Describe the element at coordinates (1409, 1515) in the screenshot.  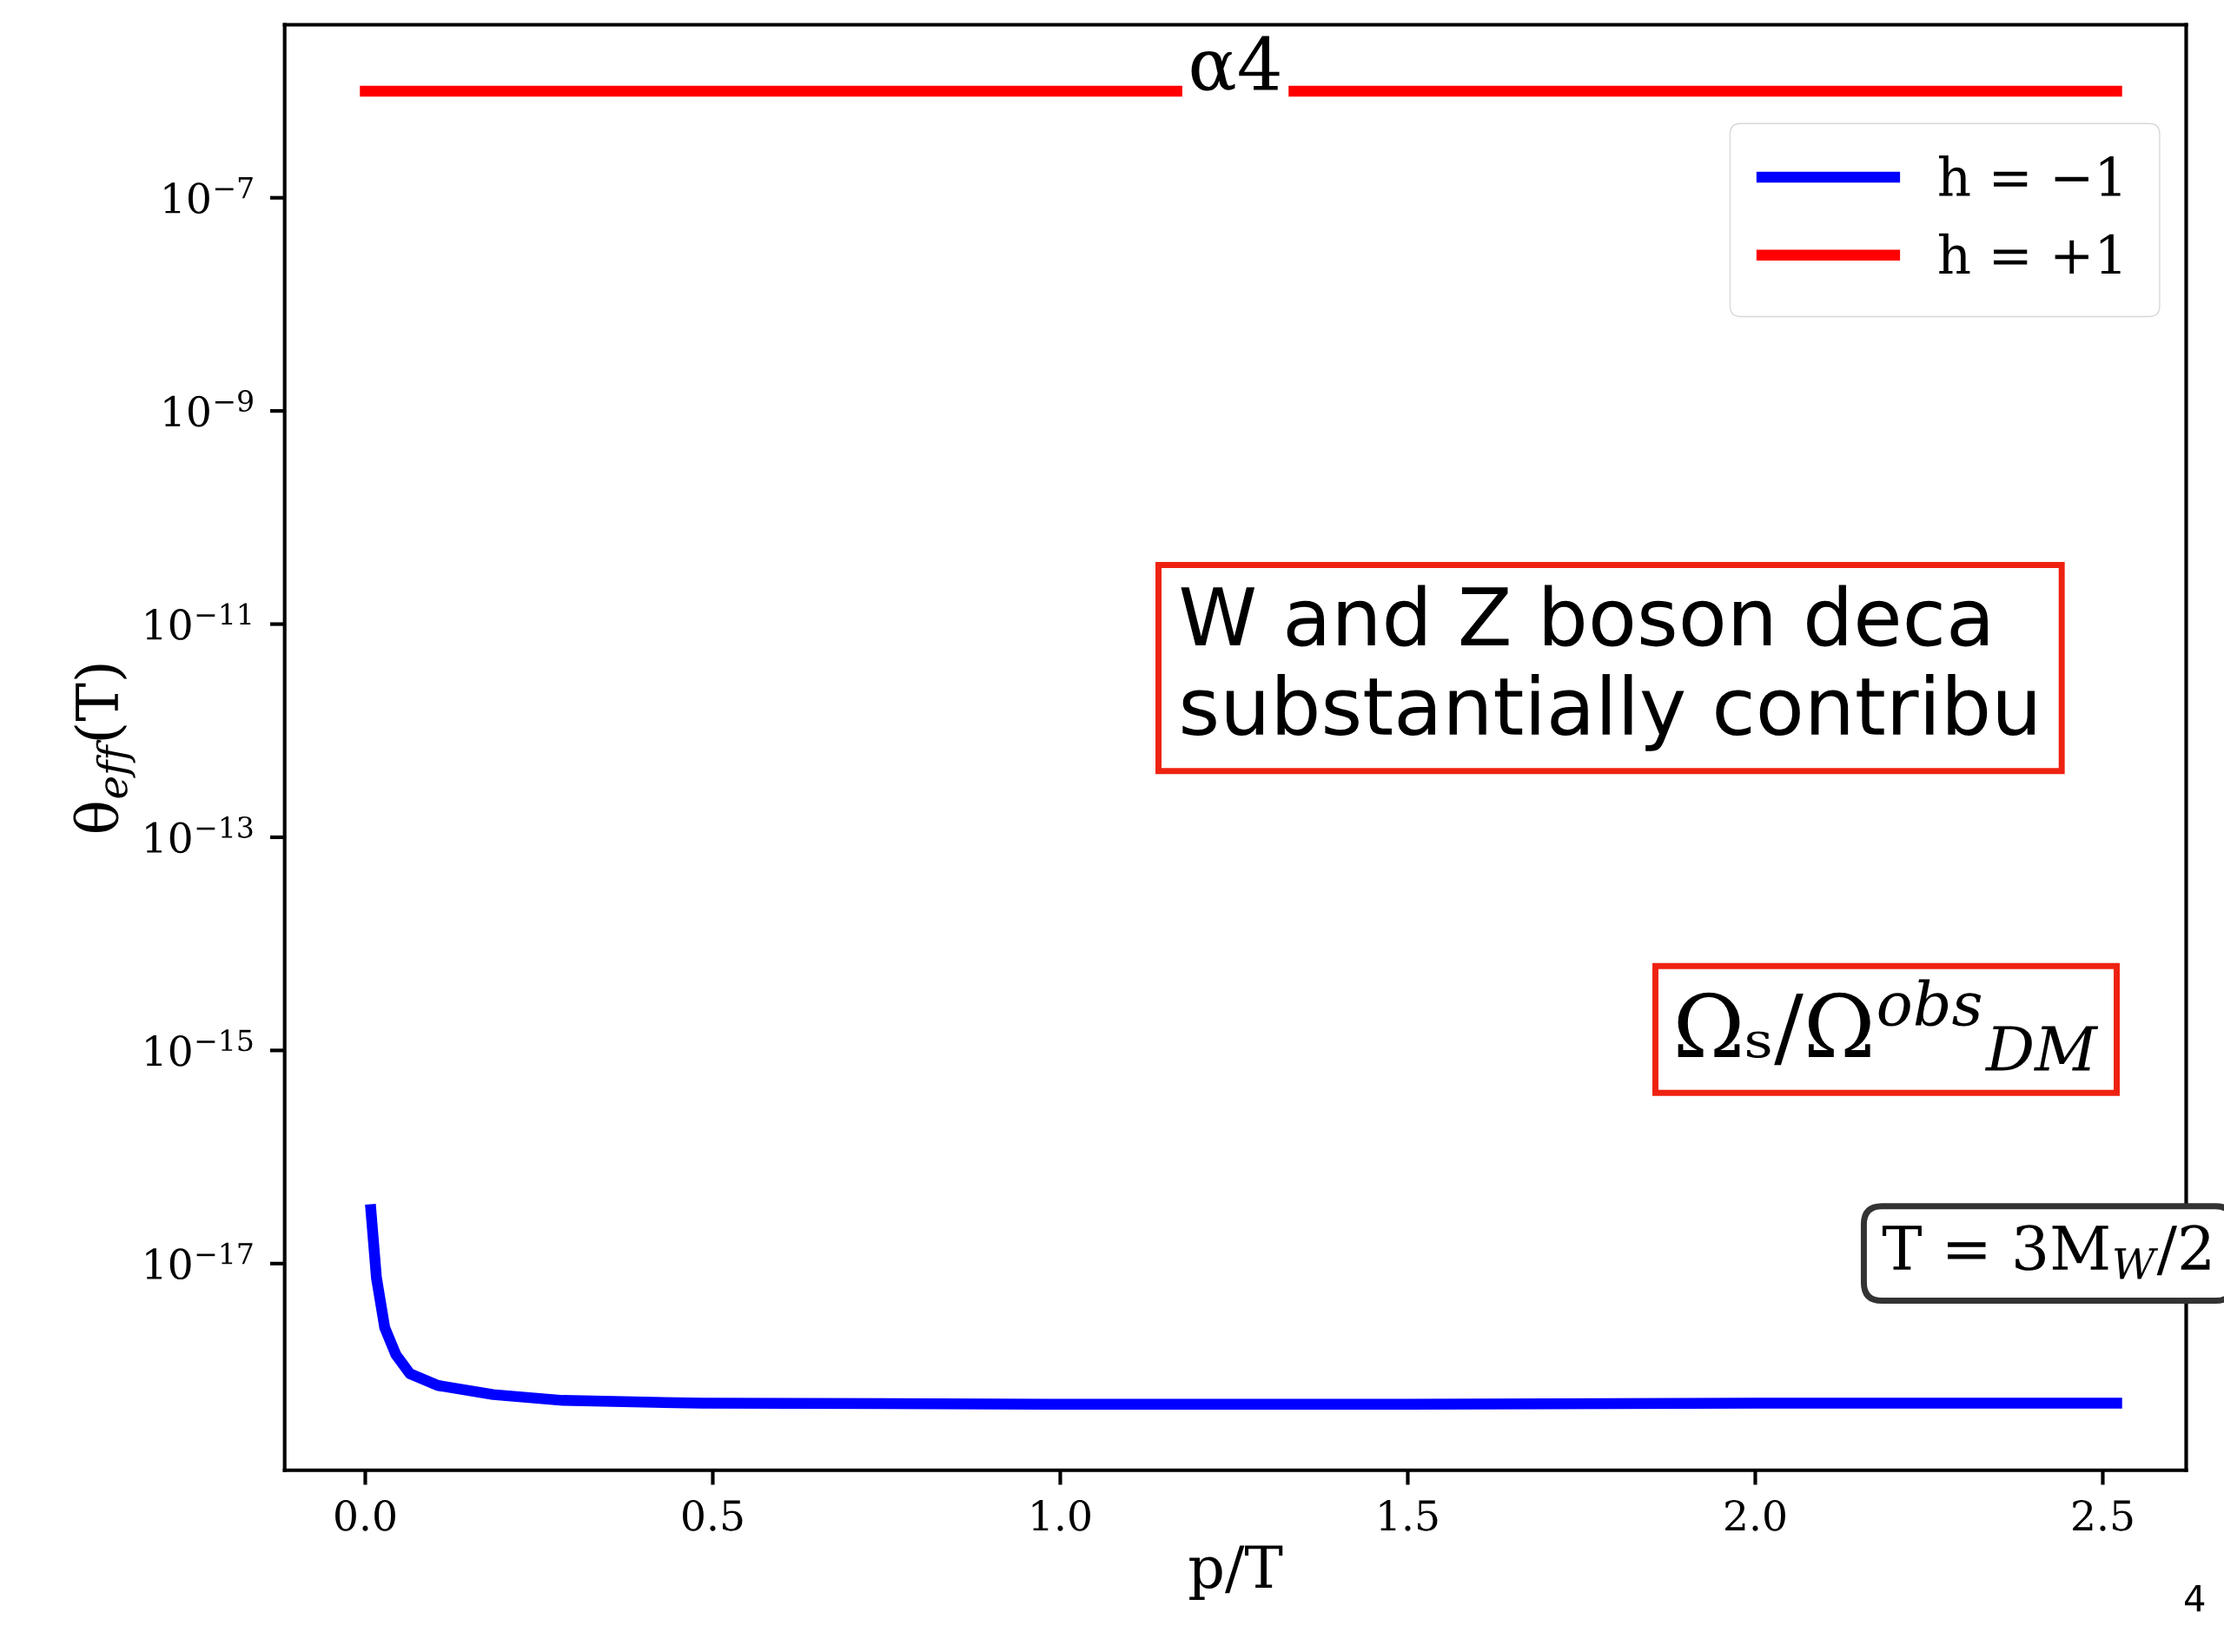
I see `x-tick-label: 1.5` at that location.